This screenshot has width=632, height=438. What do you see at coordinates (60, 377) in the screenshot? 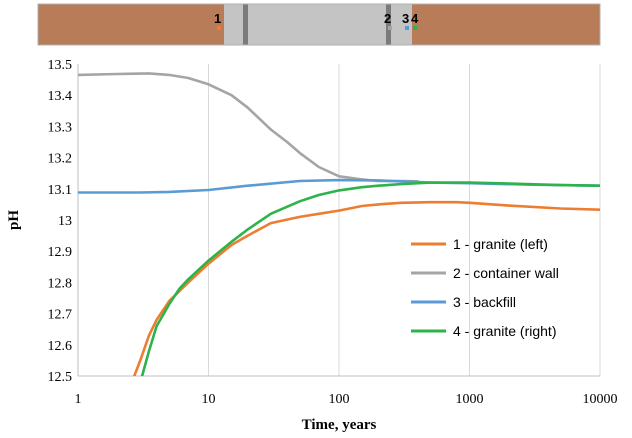
I see `y-tick-label: 12.5` at bounding box center [60, 377].